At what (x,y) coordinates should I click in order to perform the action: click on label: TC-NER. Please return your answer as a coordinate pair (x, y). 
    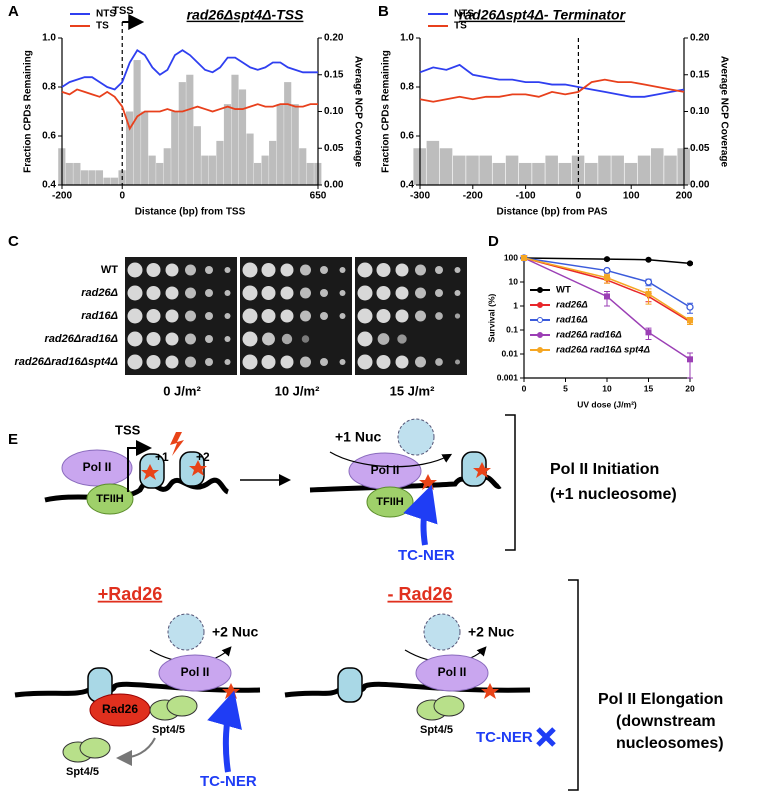
    Looking at the image, I should click on (426, 555).